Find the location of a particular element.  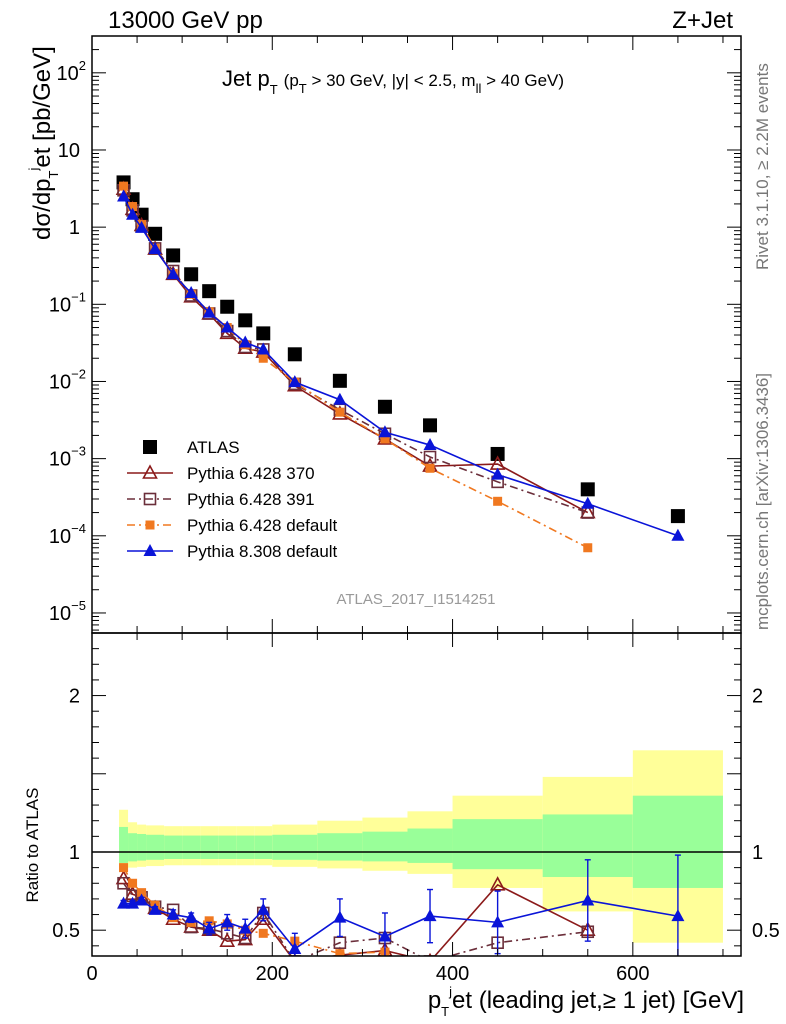

y-tick-label: 10⁻⁴ is located at coordinates (67, 534).